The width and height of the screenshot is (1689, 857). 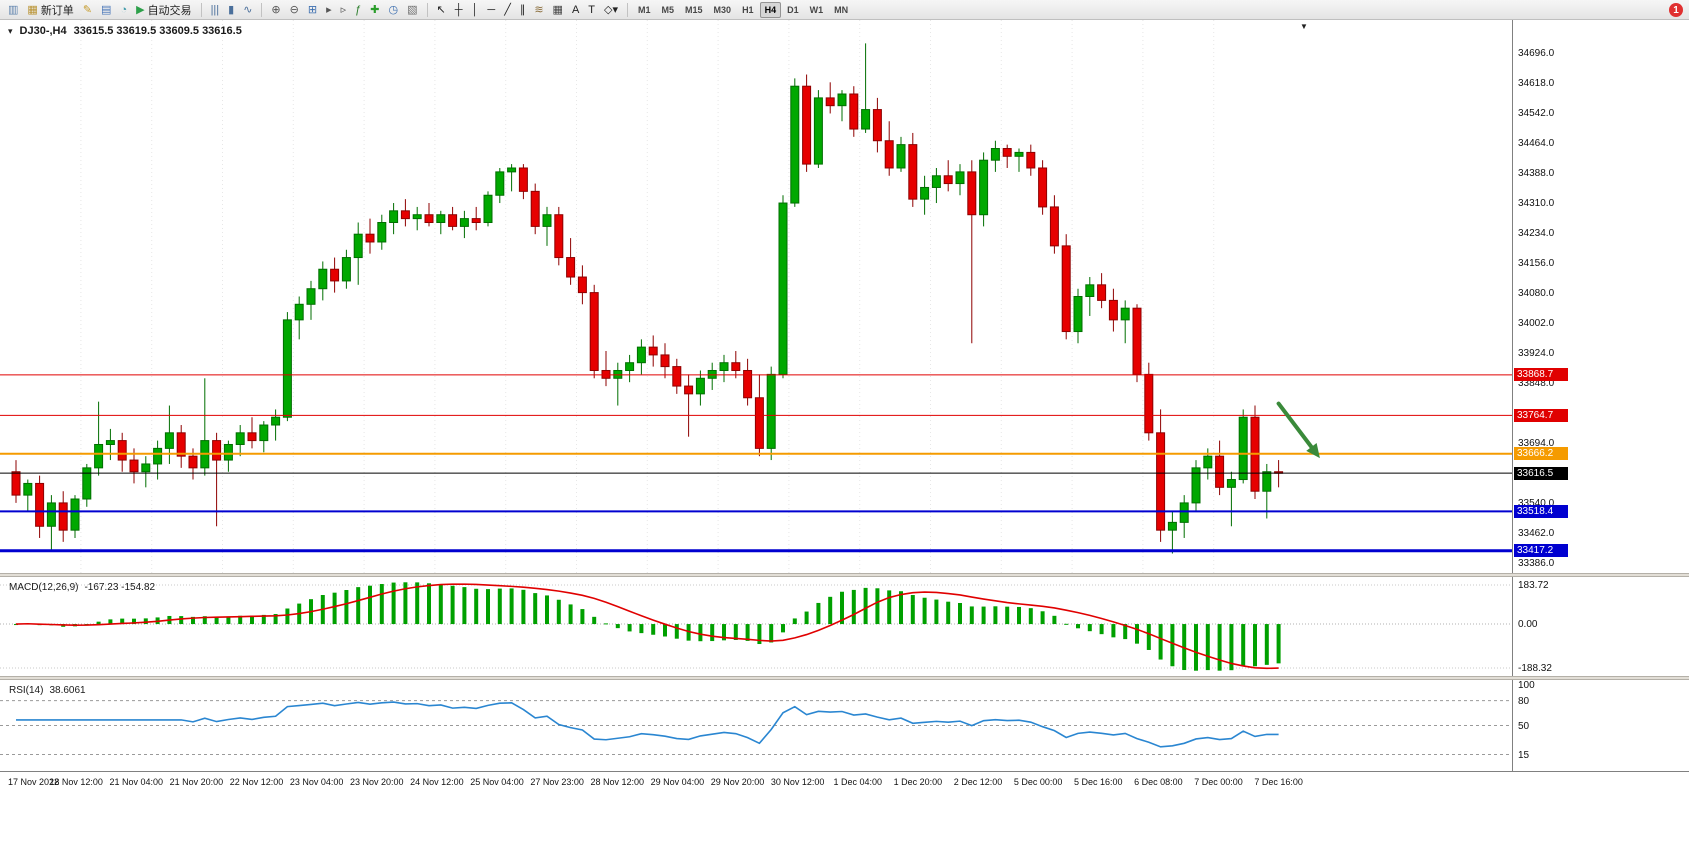 I want to click on rsi-line, so click(x=647, y=724).